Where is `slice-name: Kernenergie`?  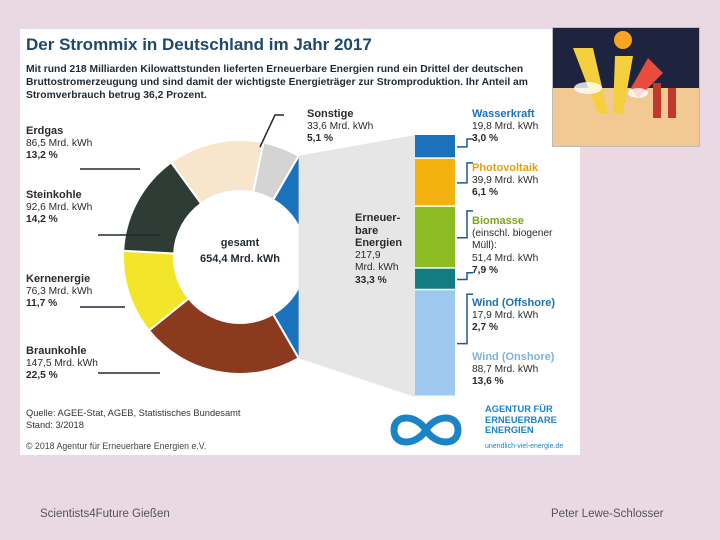 slice-name: Kernenergie is located at coordinates (58, 279).